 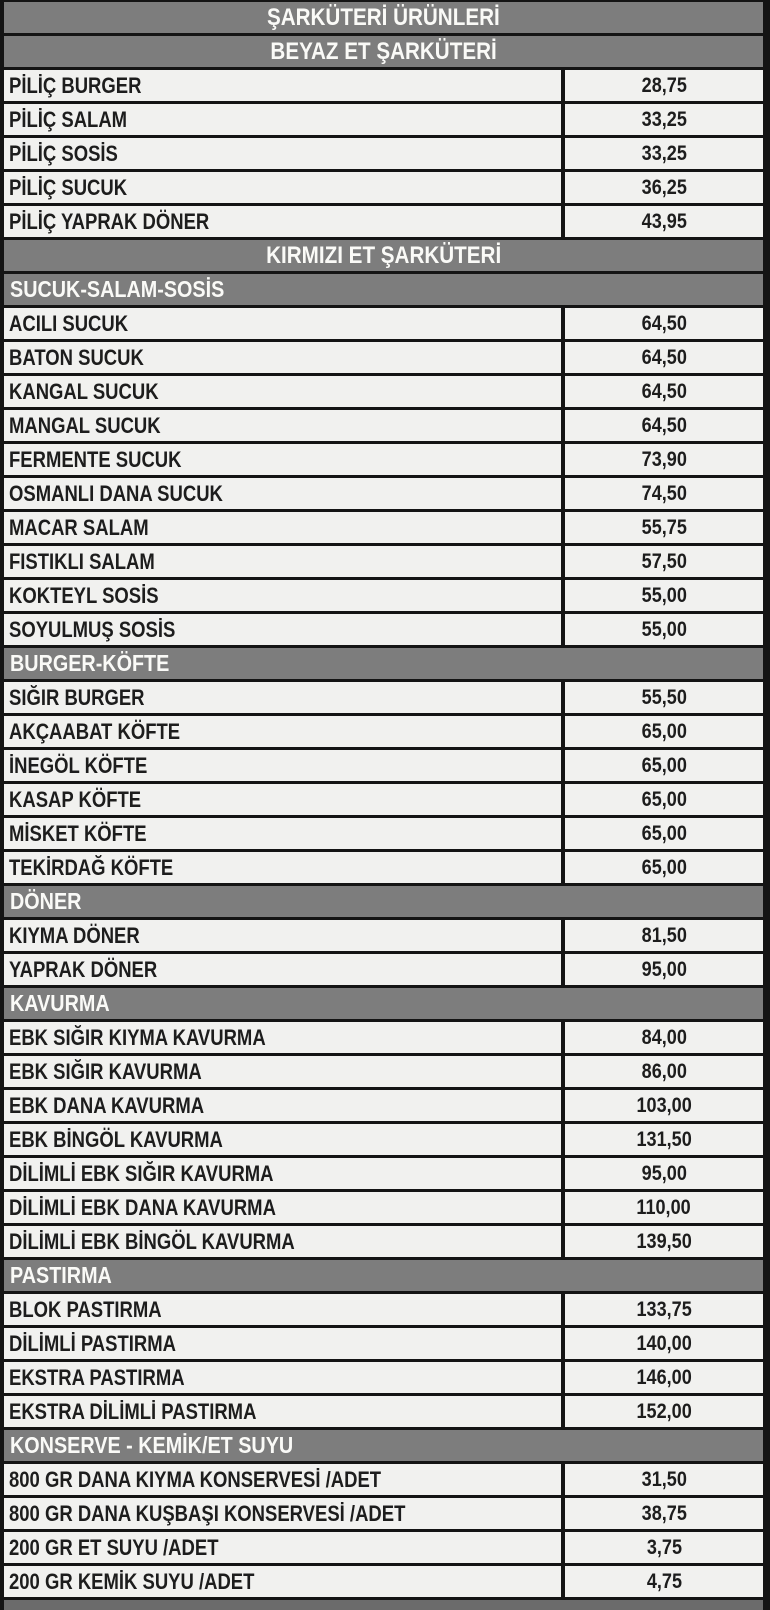 What do you see at coordinates (92, 1343) in the screenshot?
I see `product-name: DİLİMLİ PASTIRMA` at bounding box center [92, 1343].